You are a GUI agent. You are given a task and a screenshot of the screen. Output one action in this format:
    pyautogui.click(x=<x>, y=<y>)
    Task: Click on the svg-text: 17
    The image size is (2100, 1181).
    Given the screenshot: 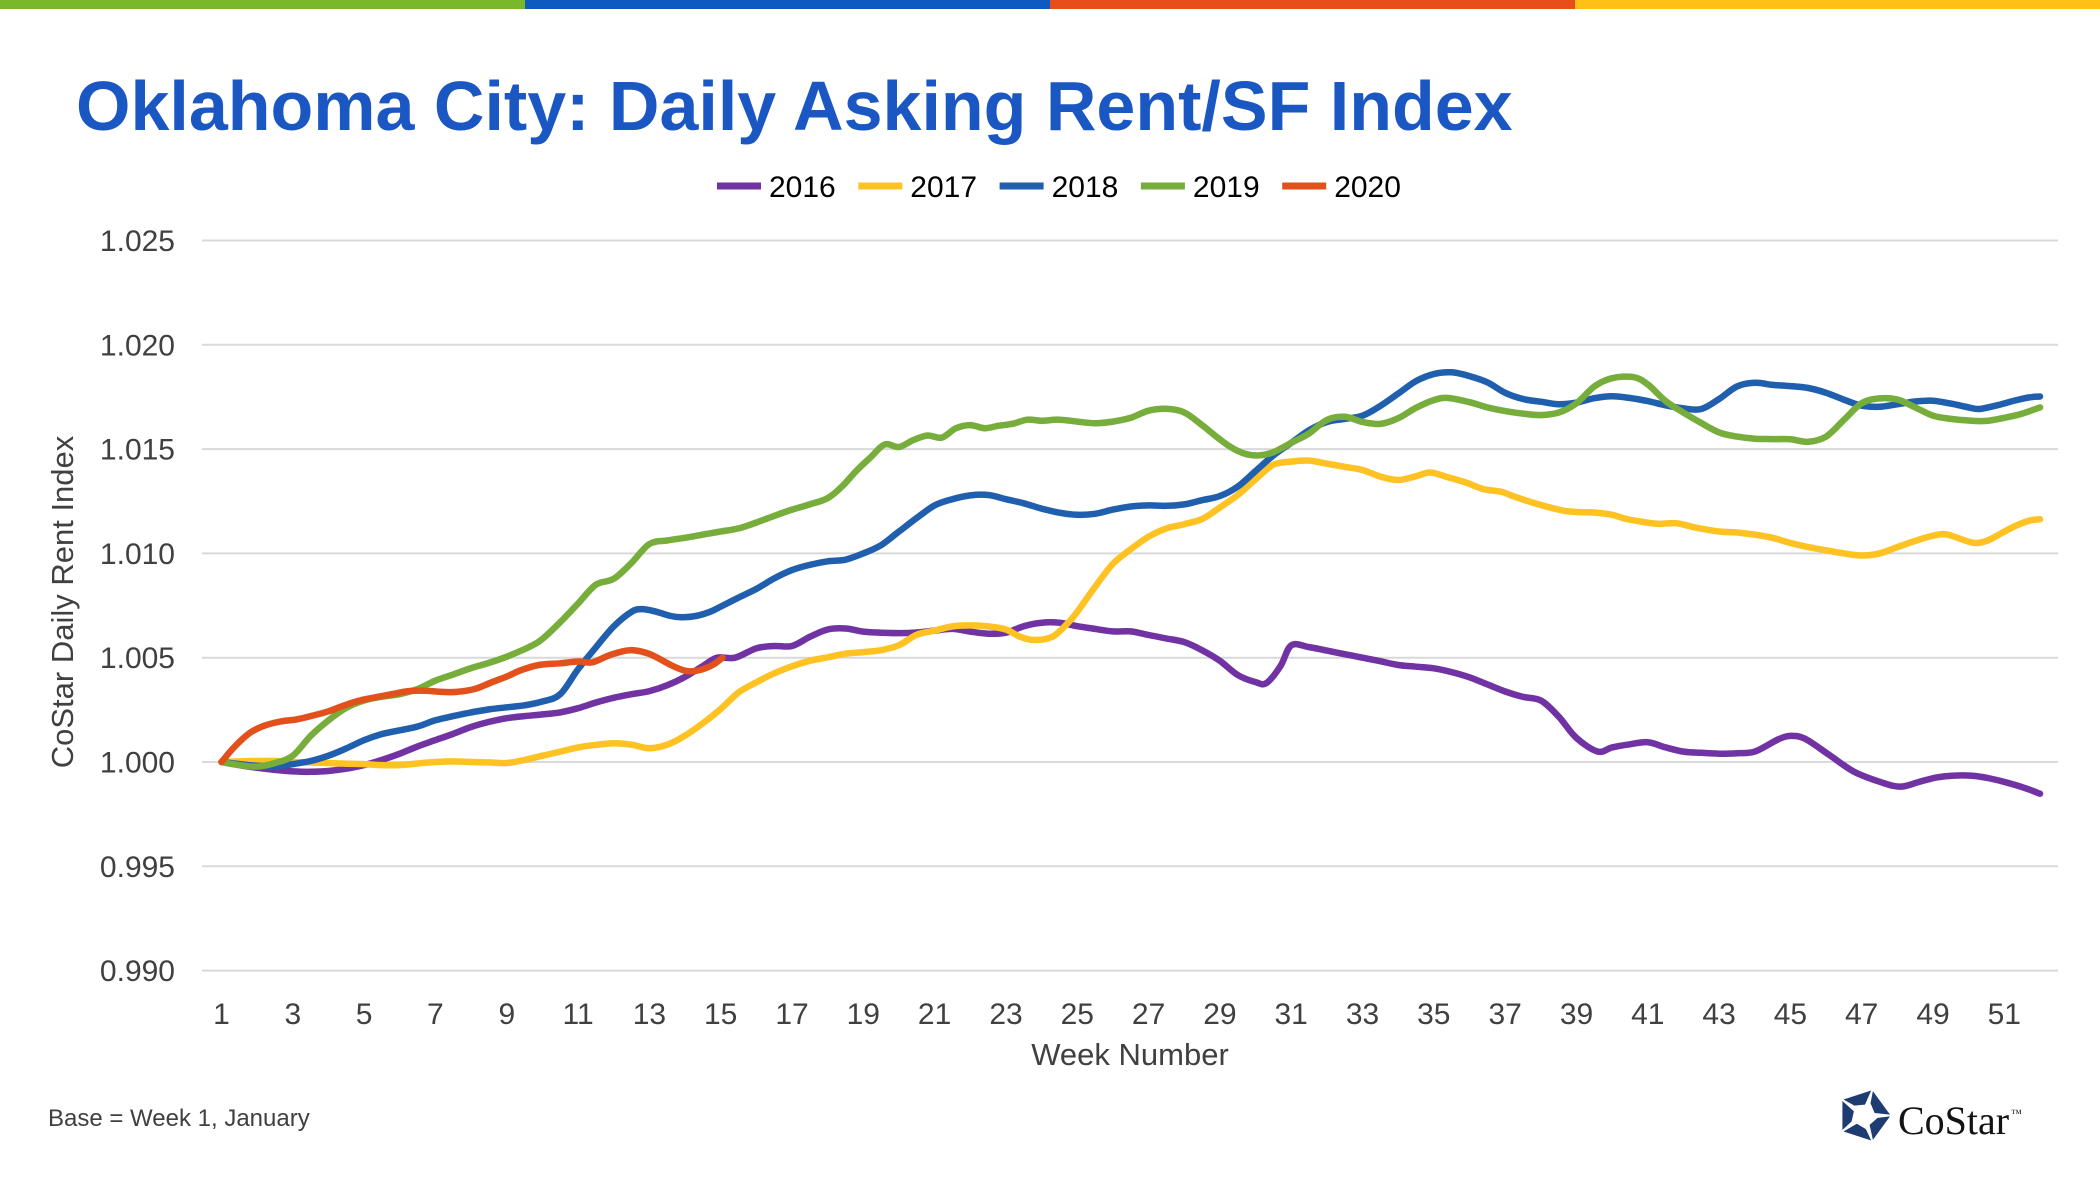 What is the action you would take?
    pyautogui.click(x=791, y=1014)
    